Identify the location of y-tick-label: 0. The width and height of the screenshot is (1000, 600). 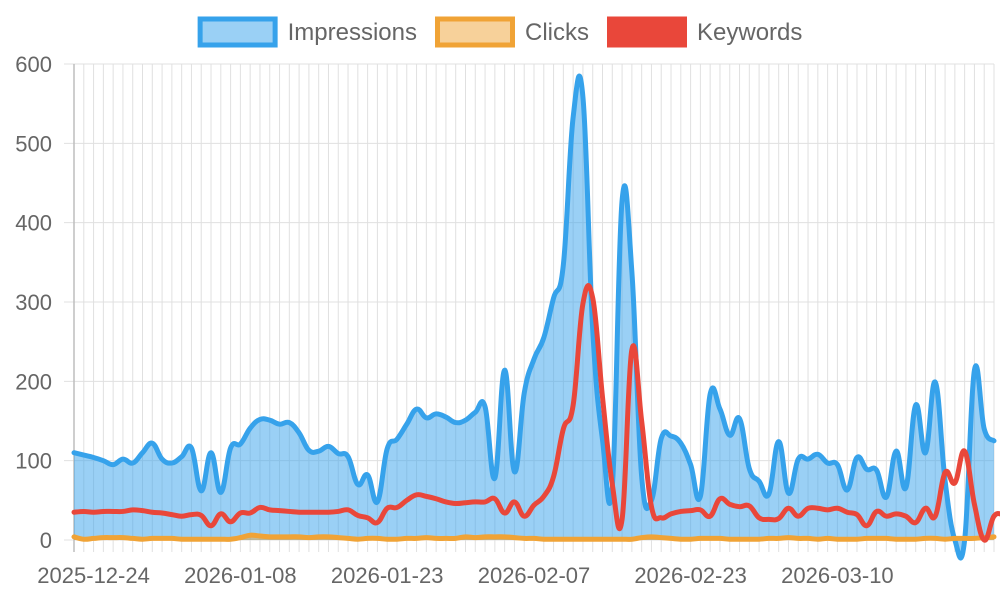
(46, 540).